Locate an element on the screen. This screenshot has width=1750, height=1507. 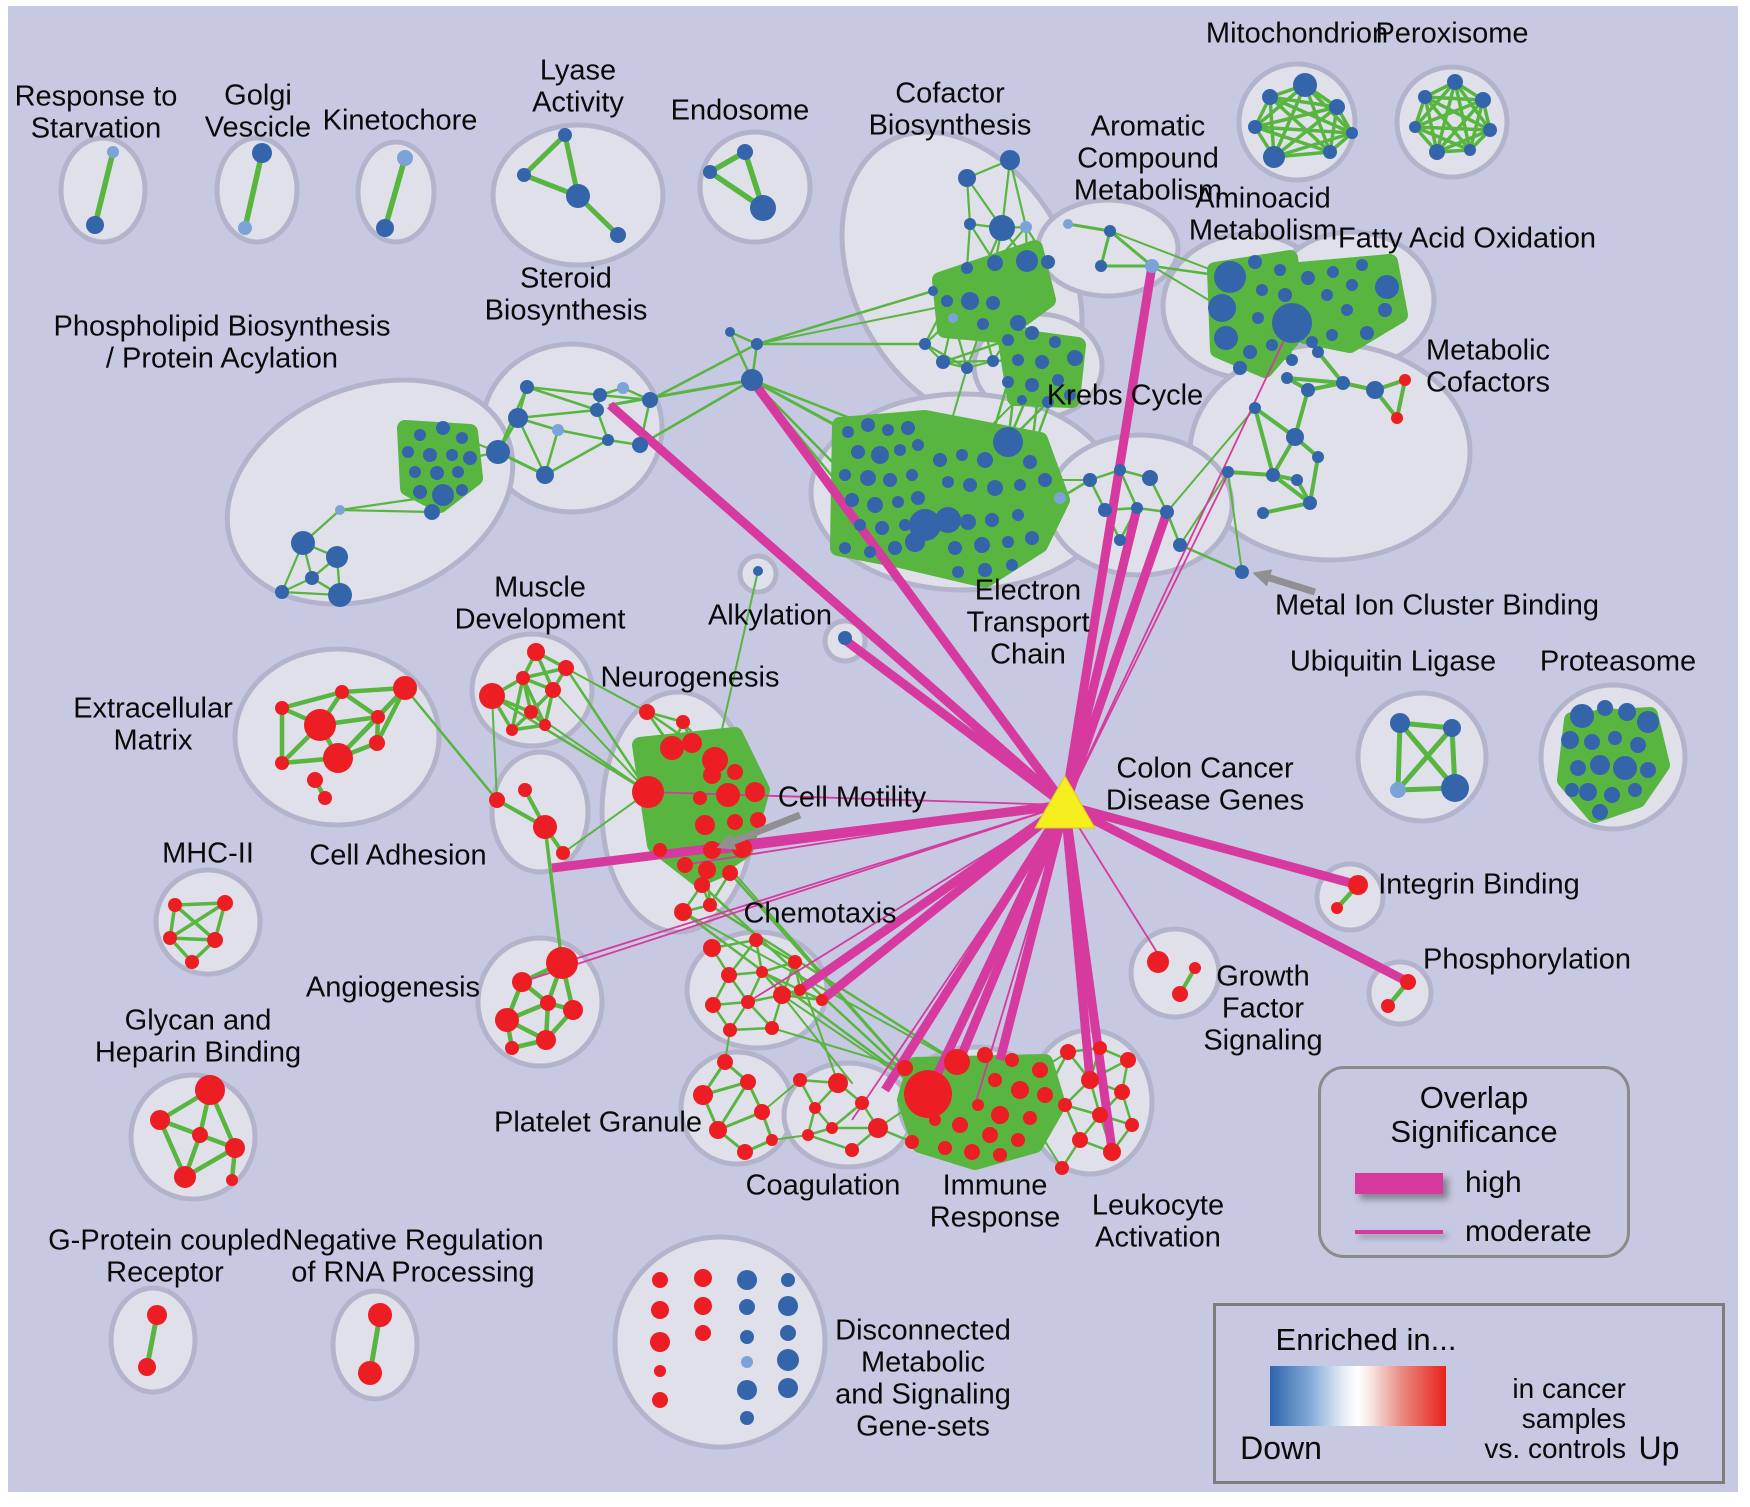
edge-fatty-acid-oxidation is located at coordinates (1329, 326).